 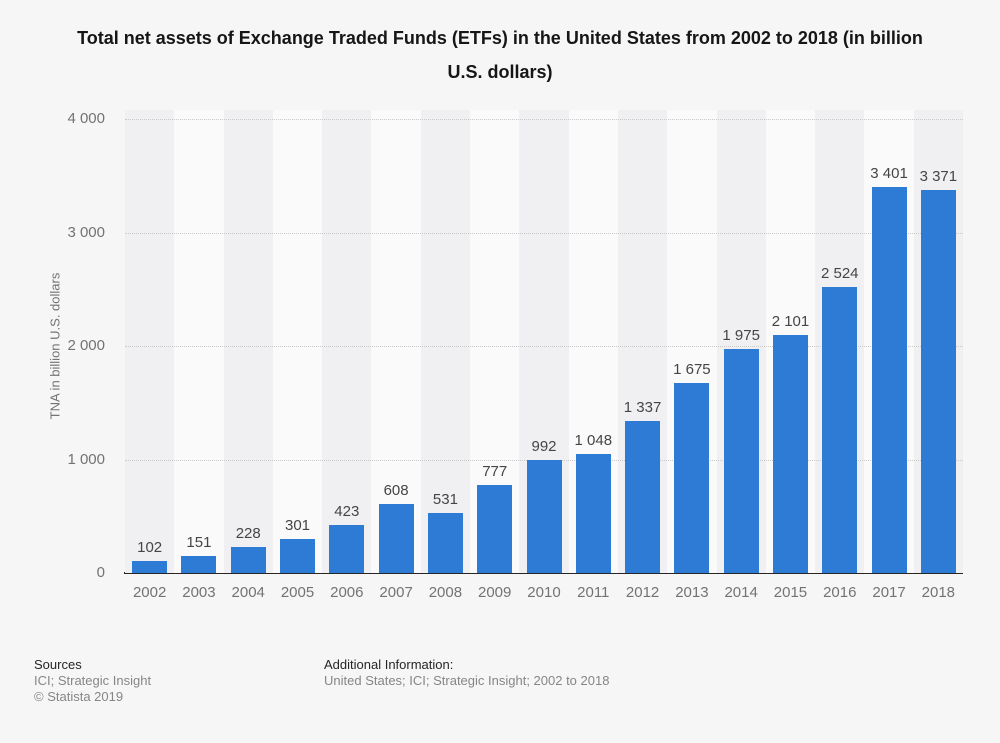 I want to click on column-band-2006, so click(x=347, y=341).